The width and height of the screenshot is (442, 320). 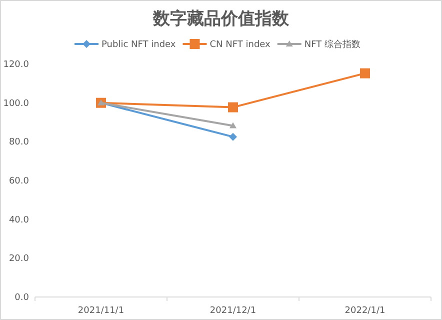 What do you see at coordinates (19, 181) in the screenshot?
I see `y-tick-label: 60.0` at bounding box center [19, 181].